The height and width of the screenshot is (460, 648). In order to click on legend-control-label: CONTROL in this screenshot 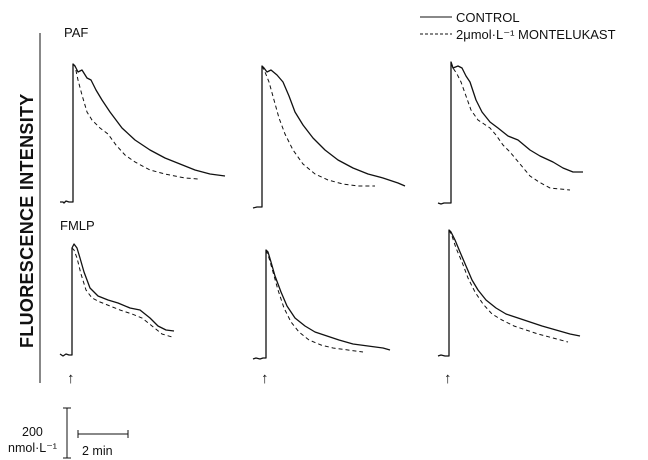, I will do `click(488, 17)`.